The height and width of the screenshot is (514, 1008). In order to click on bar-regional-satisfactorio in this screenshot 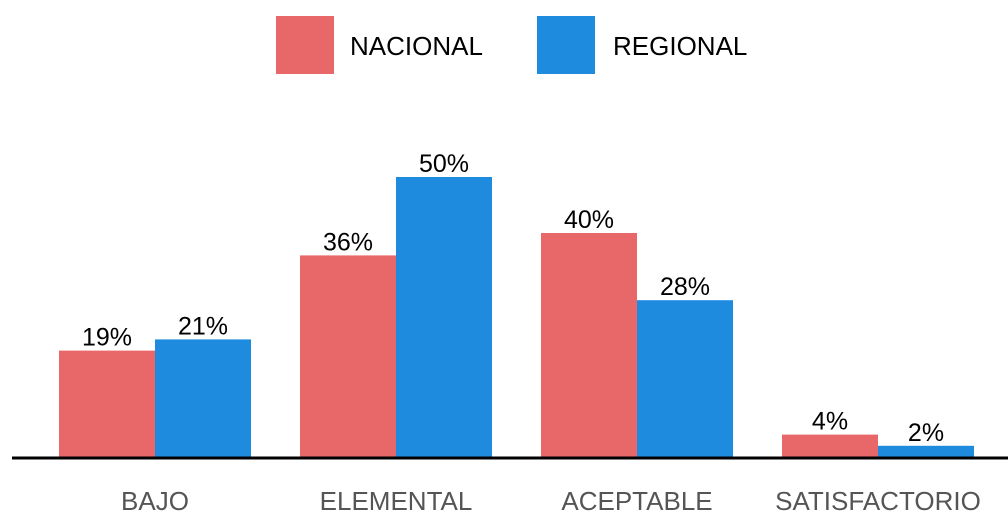, I will do `click(926, 451)`.